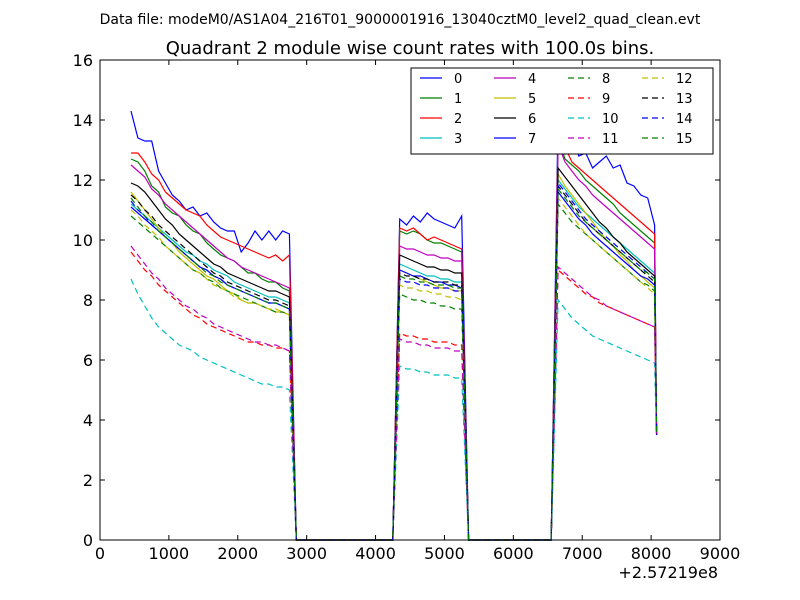 Image resolution: width=800 pixels, height=600 pixels. Describe the element at coordinates (720, 553) in the screenshot. I see `x-tick-label: 9000` at that location.